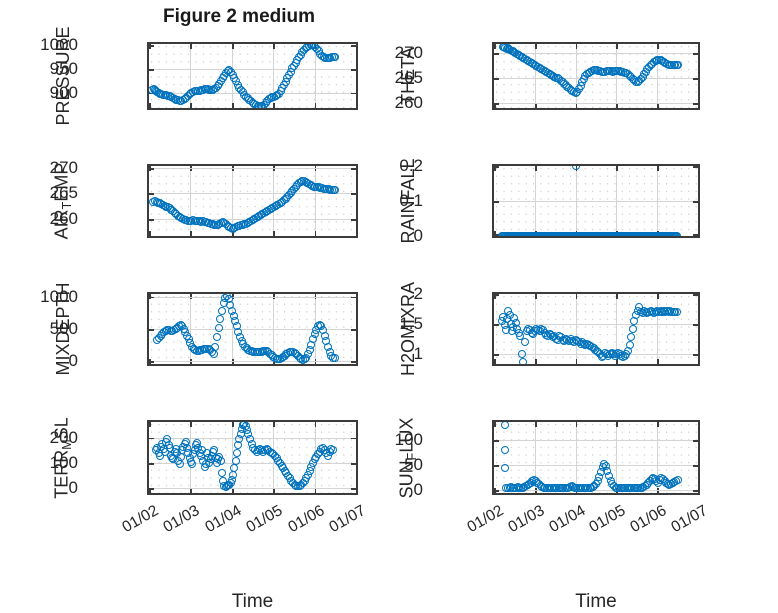  I want to click on panel-mid-upper-right: 0 0.1 0.2 RAINFALL, so click(549, 200).